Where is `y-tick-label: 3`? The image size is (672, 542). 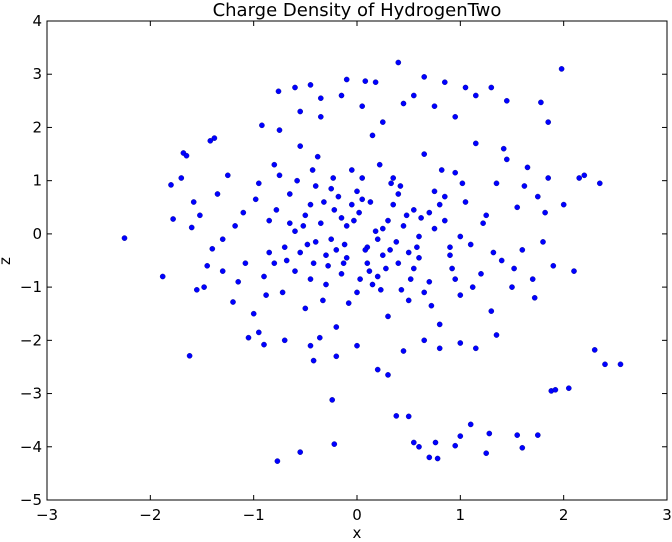 y-tick-label: 3 is located at coordinates (37, 74).